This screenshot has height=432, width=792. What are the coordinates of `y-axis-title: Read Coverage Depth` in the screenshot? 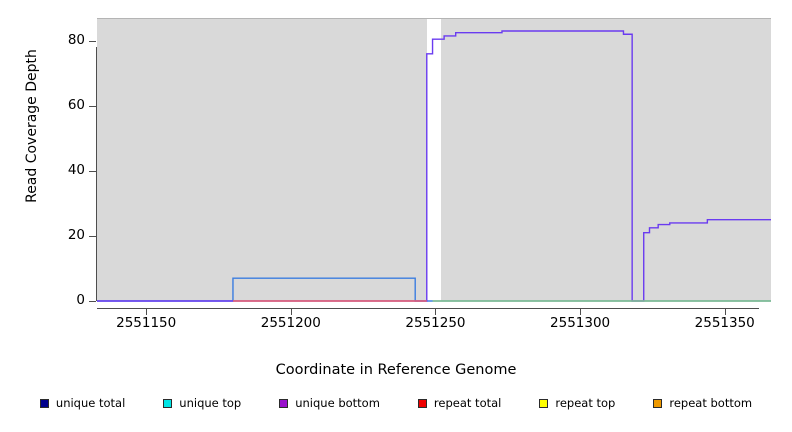 It's located at (32, 126).